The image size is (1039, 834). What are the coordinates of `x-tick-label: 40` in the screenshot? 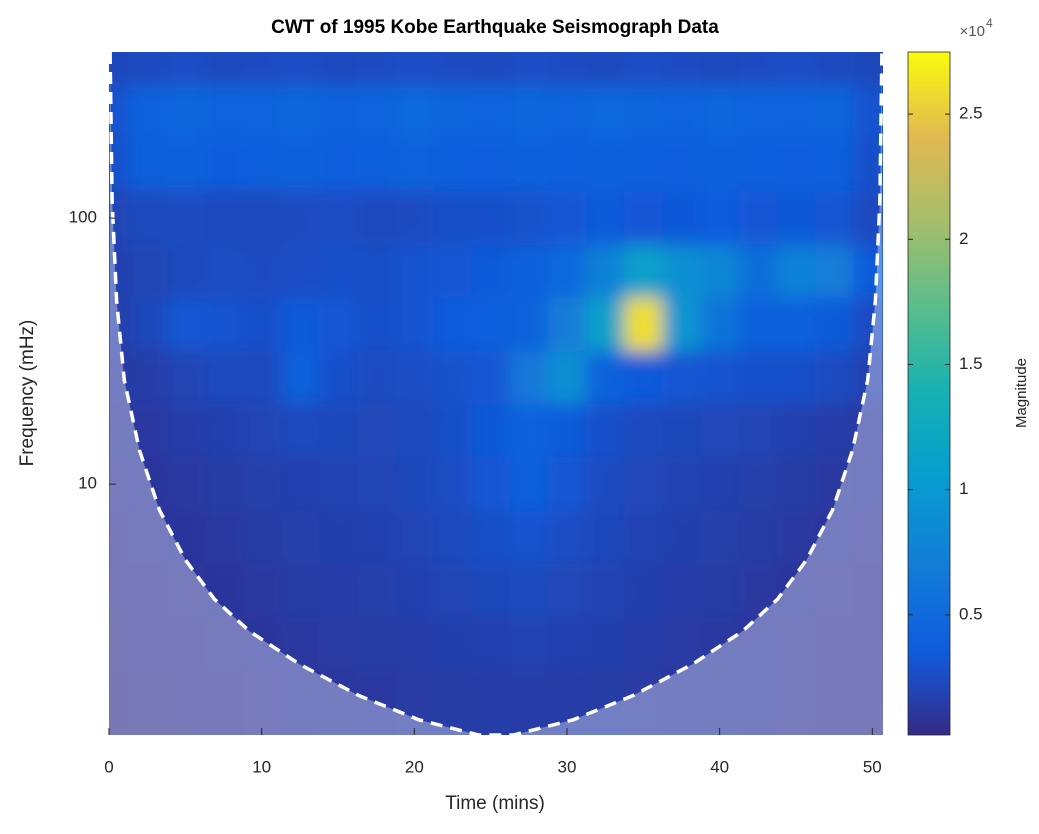 It's located at (719, 766).